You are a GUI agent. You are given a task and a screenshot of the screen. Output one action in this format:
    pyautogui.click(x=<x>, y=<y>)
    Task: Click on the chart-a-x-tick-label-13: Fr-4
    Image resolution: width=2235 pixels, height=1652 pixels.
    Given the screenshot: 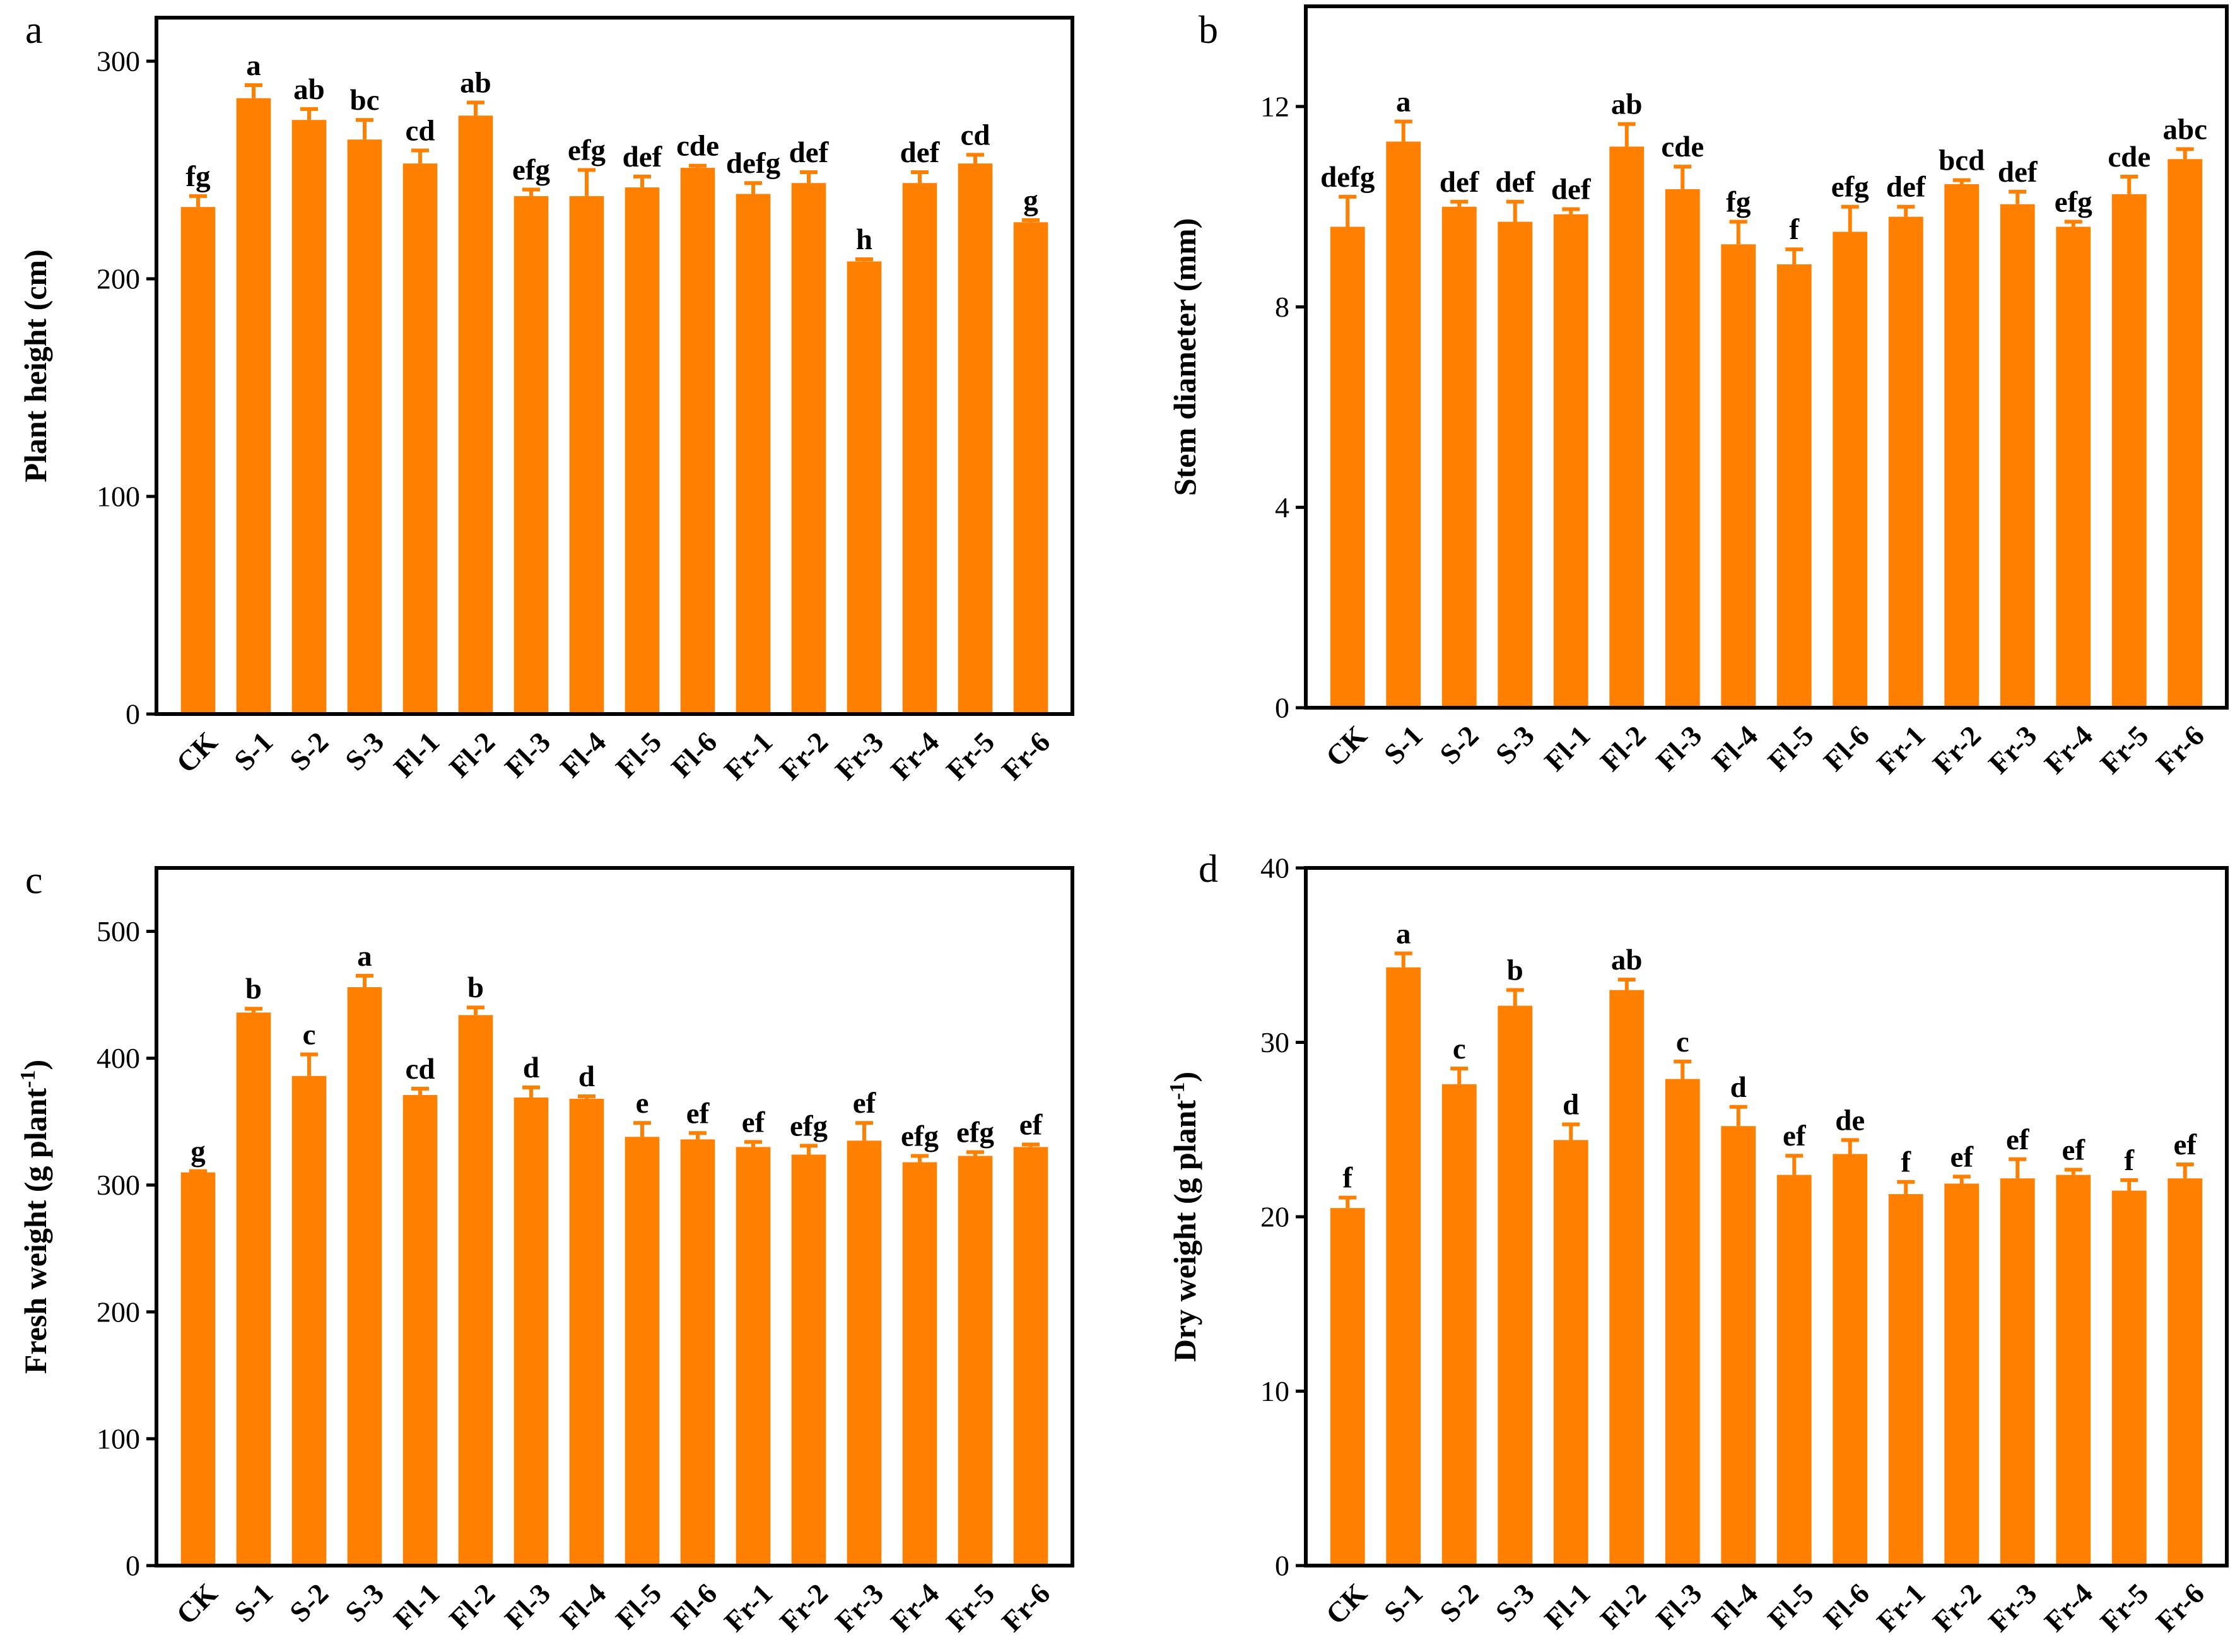 What is the action you would take?
    pyautogui.click(x=914, y=755)
    